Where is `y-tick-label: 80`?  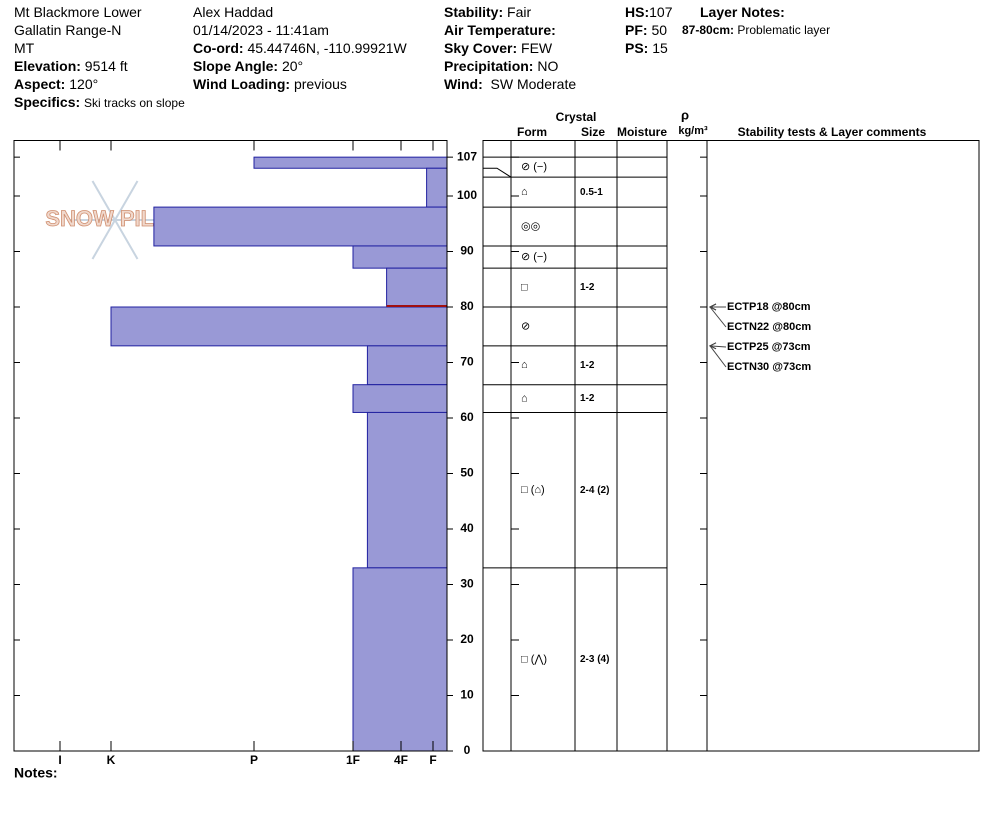
y-tick-label: 80 is located at coordinates (467, 306).